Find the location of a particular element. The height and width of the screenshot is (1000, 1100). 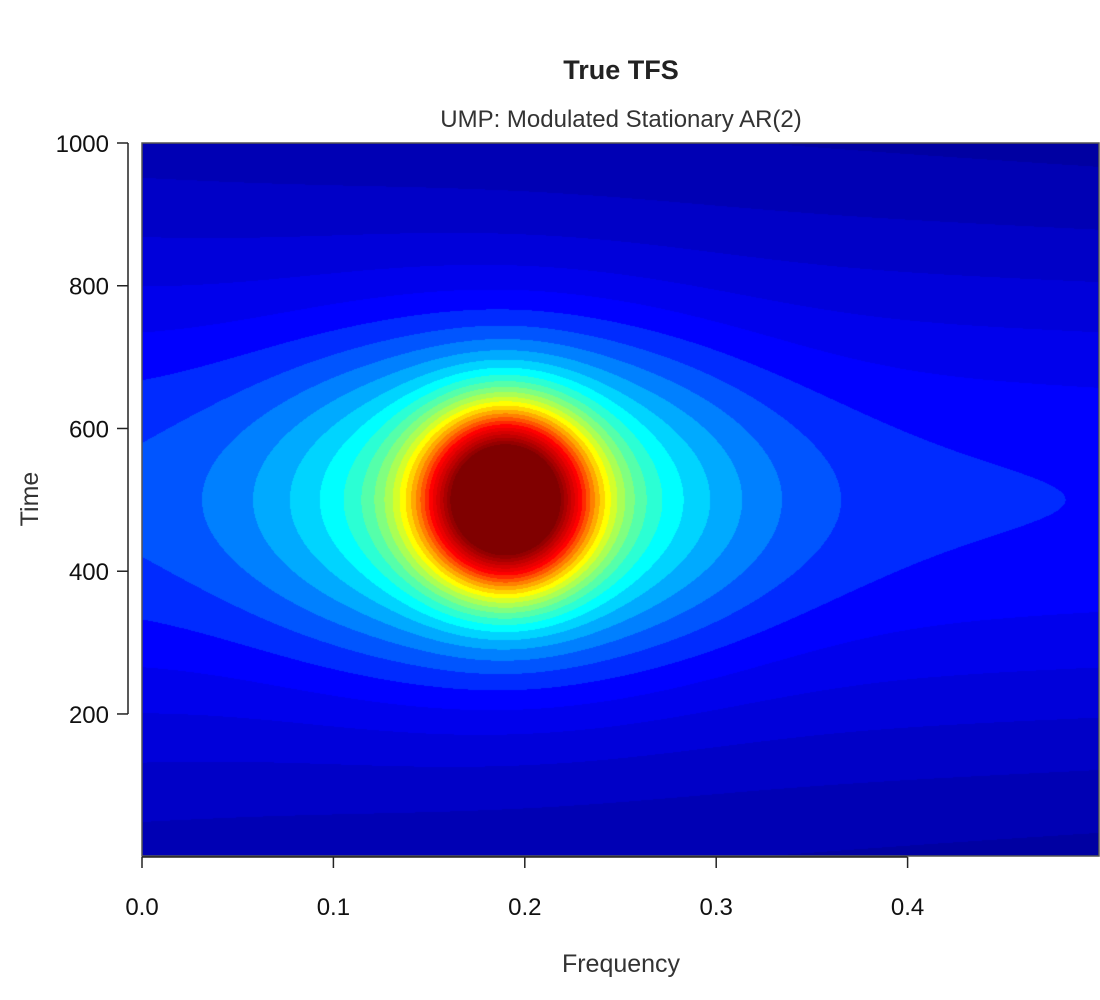

y-tick-label: 1000 is located at coordinates (82, 144).